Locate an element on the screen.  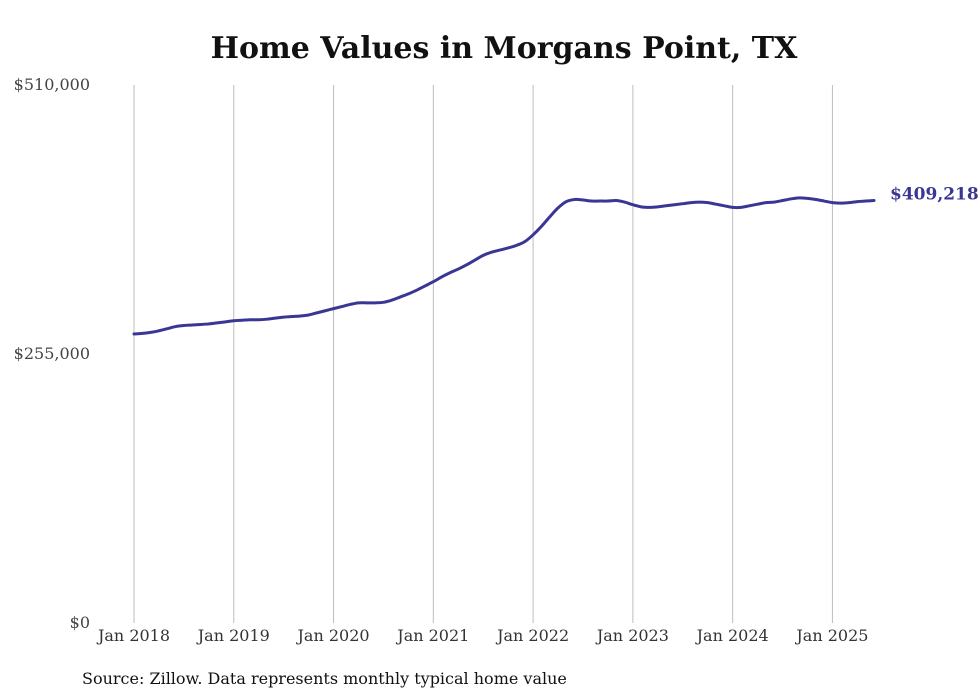
x-tick-label: Jan 2024 is located at coordinates (732, 635).